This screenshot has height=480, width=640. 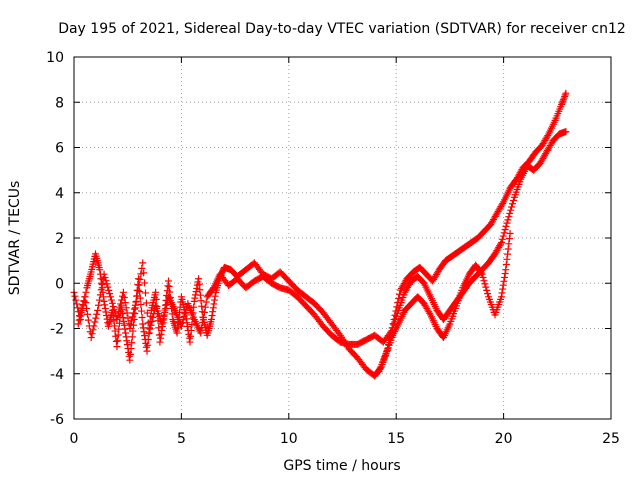 I want to click on y-tick-label: 8, so click(x=59, y=103).